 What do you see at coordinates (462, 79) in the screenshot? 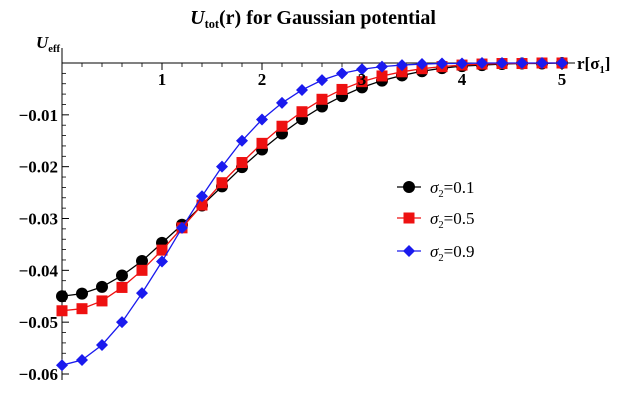
I see `x-tick-label: 4` at bounding box center [462, 79].